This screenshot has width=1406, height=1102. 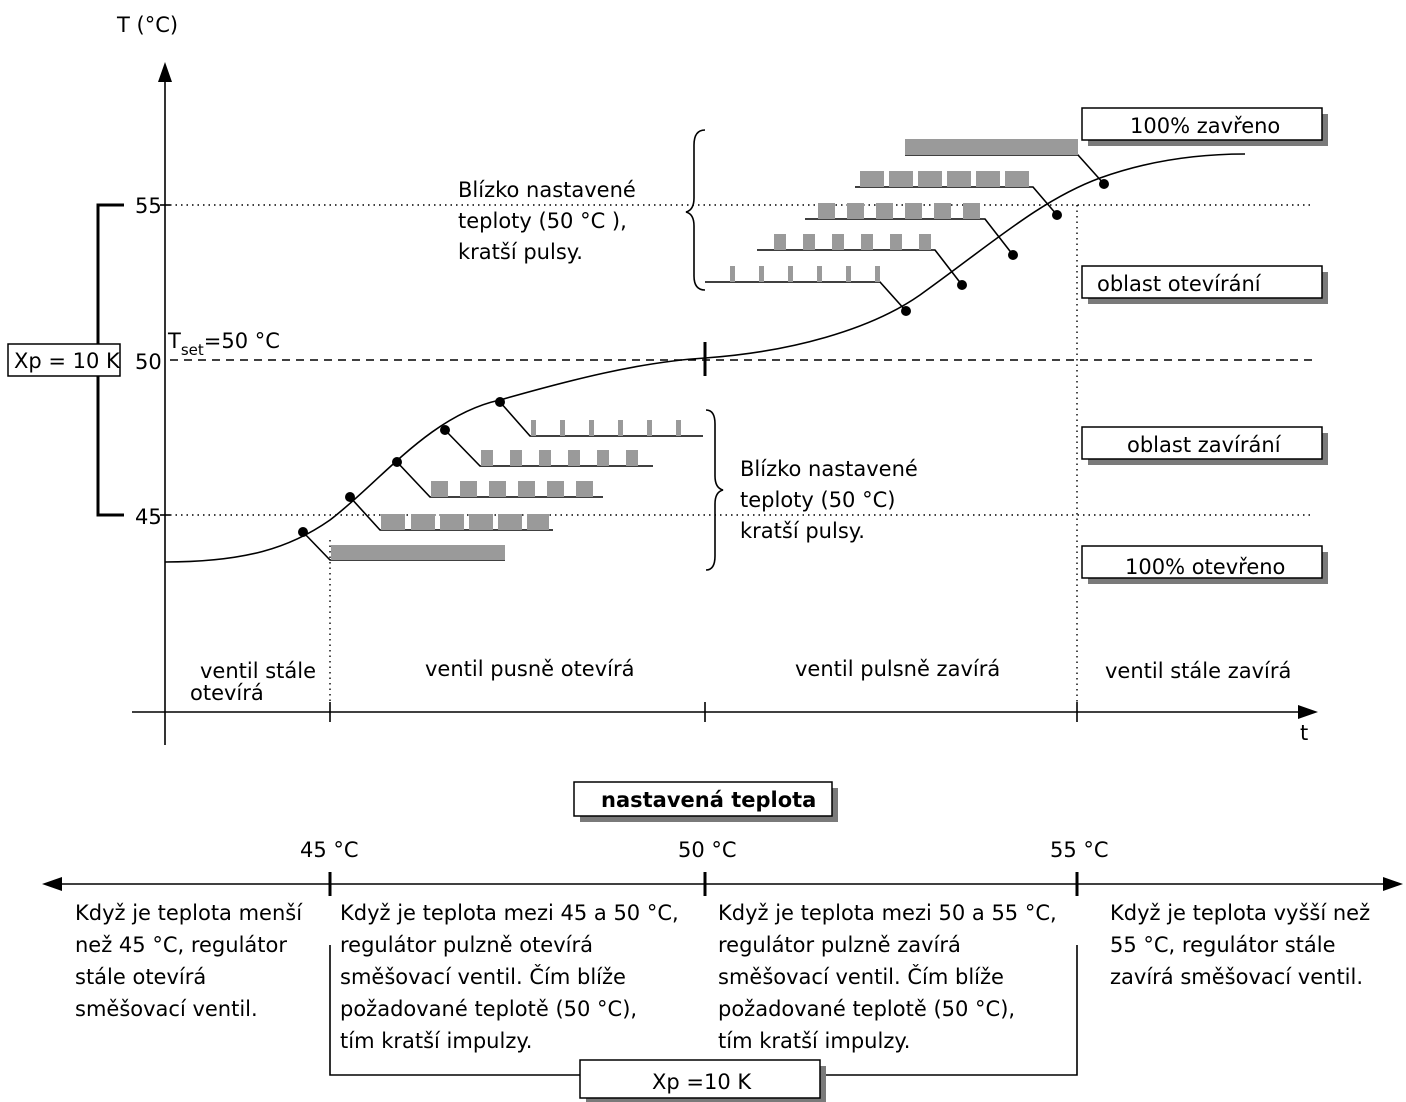 I want to click on svg-text: oblast otevírání, so click(x=1179, y=284).